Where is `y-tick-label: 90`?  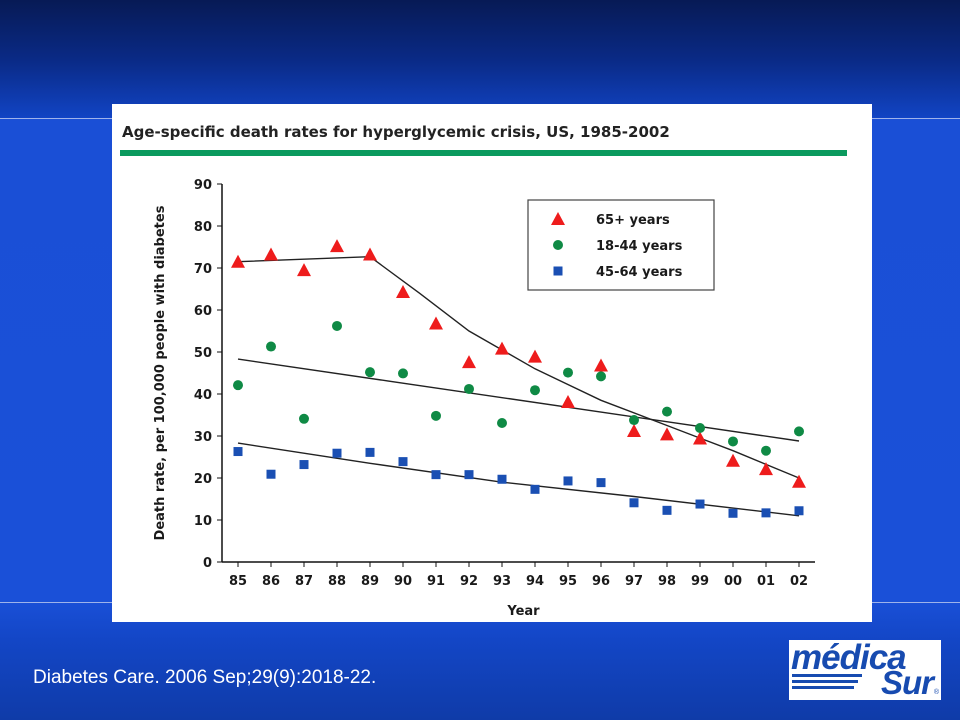 y-tick-label: 90 is located at coordinates (203, 185).